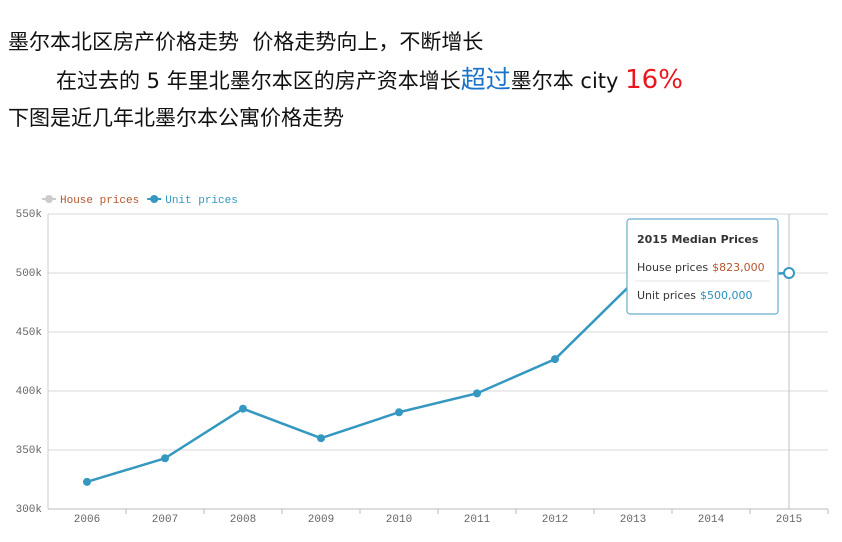 The width and height of the screenshot is (842, 542). Describe the element at coordinates (87, 520) in the screenshot. I see `x-tick-label: 2006` at that location.